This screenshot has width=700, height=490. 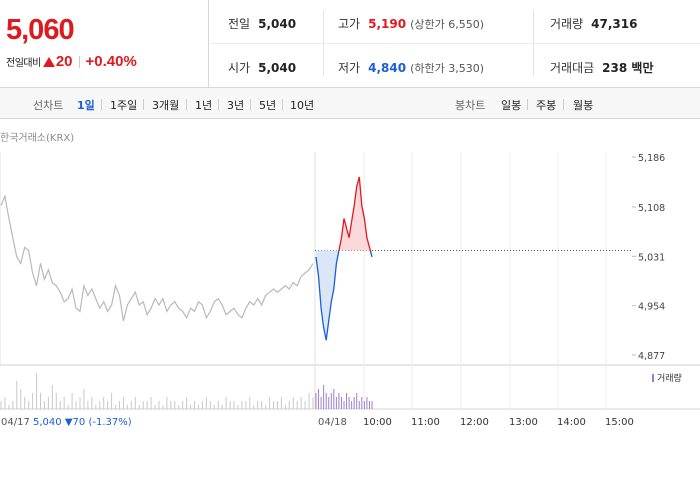 I want to click on candle-monthly: 월봉, so click(x=583, y=105).